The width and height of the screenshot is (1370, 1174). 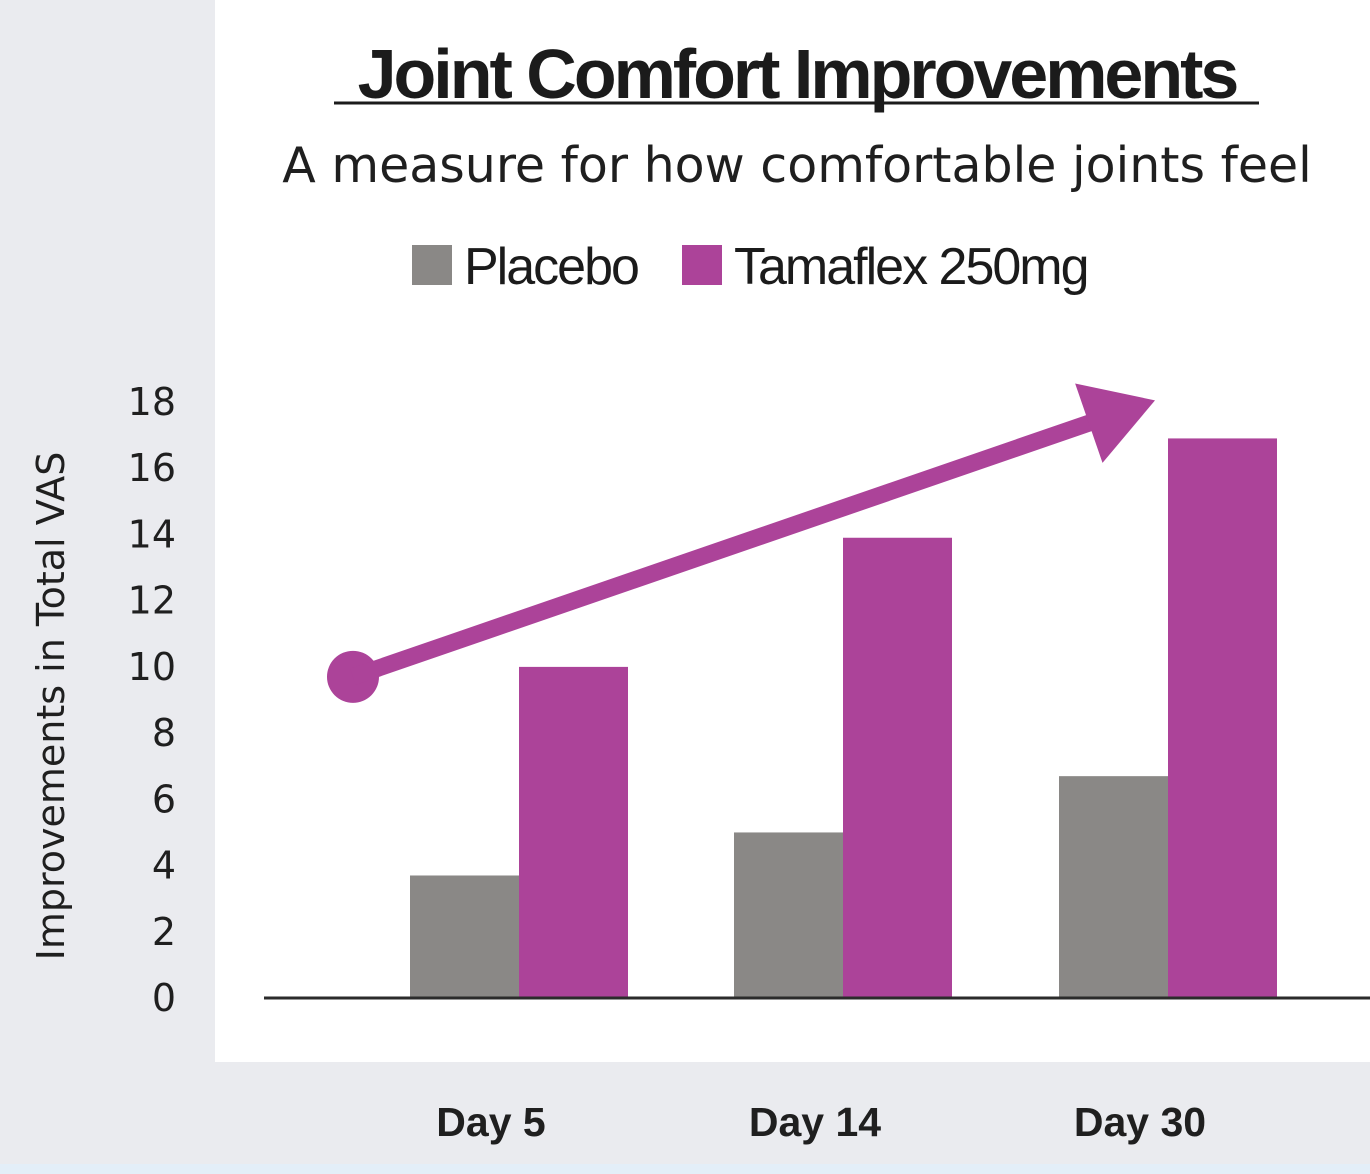 What do you see at coordinates (723, 549) in the screenshot?
I see `trend-arrow-shaft` at bounding box center [723, 549].